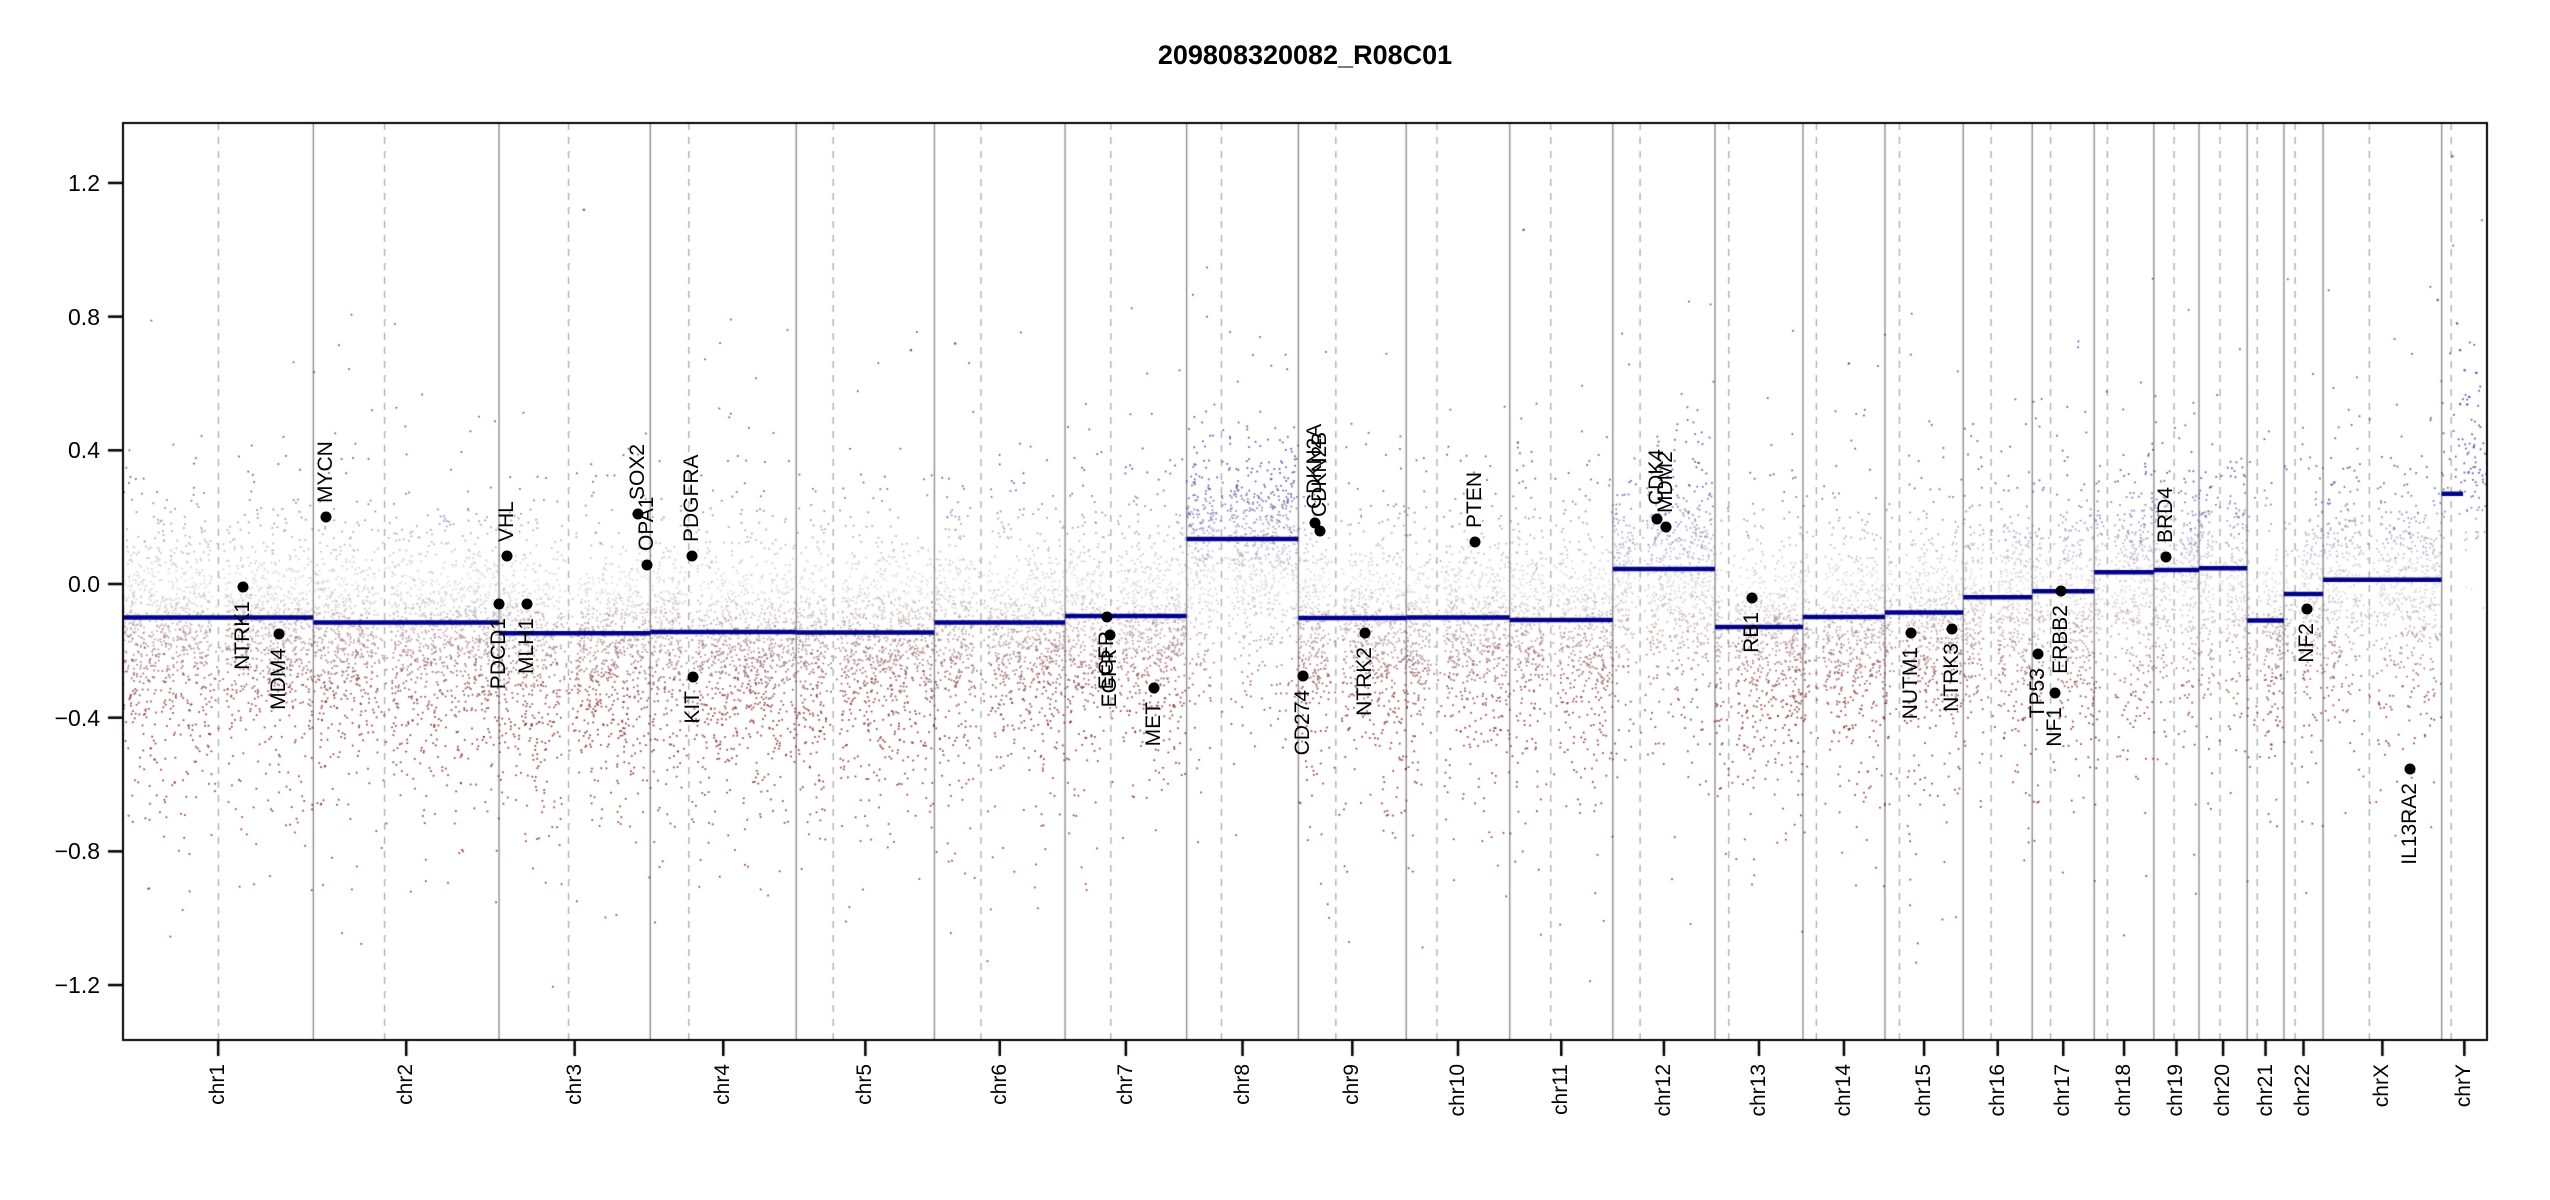  Describe the element at coordinates (1305, 55) in the screenshot. I see `plot-title: 209808320082_R08C01` at that location.